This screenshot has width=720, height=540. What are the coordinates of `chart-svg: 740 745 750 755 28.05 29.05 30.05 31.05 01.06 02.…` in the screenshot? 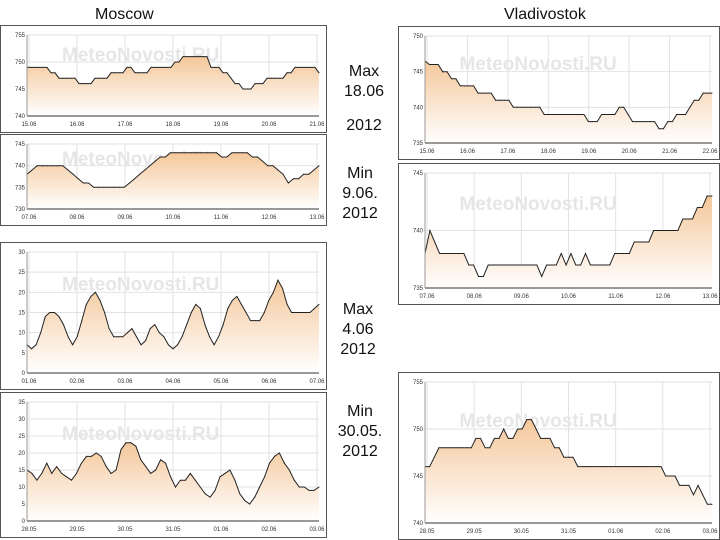 It's located at (565, 457).